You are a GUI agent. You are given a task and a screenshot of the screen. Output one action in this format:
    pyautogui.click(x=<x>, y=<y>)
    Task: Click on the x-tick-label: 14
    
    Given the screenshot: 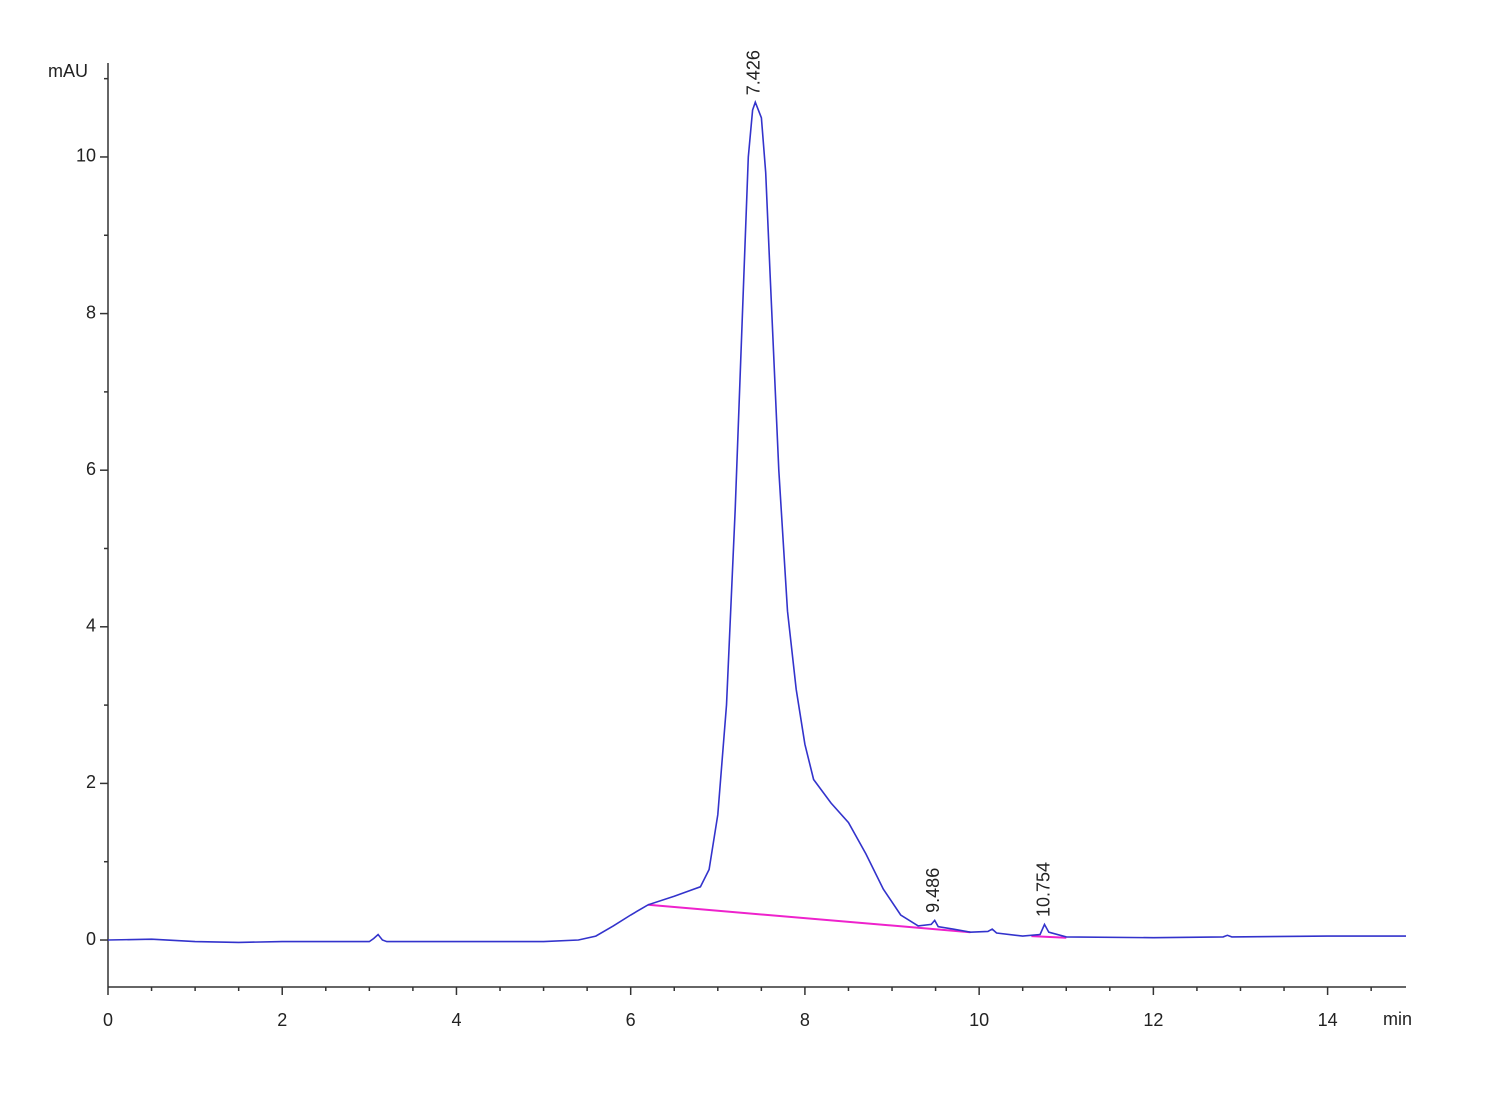 What is the action you would take?
    pyautogui.click(x=1328, y=1020)
    